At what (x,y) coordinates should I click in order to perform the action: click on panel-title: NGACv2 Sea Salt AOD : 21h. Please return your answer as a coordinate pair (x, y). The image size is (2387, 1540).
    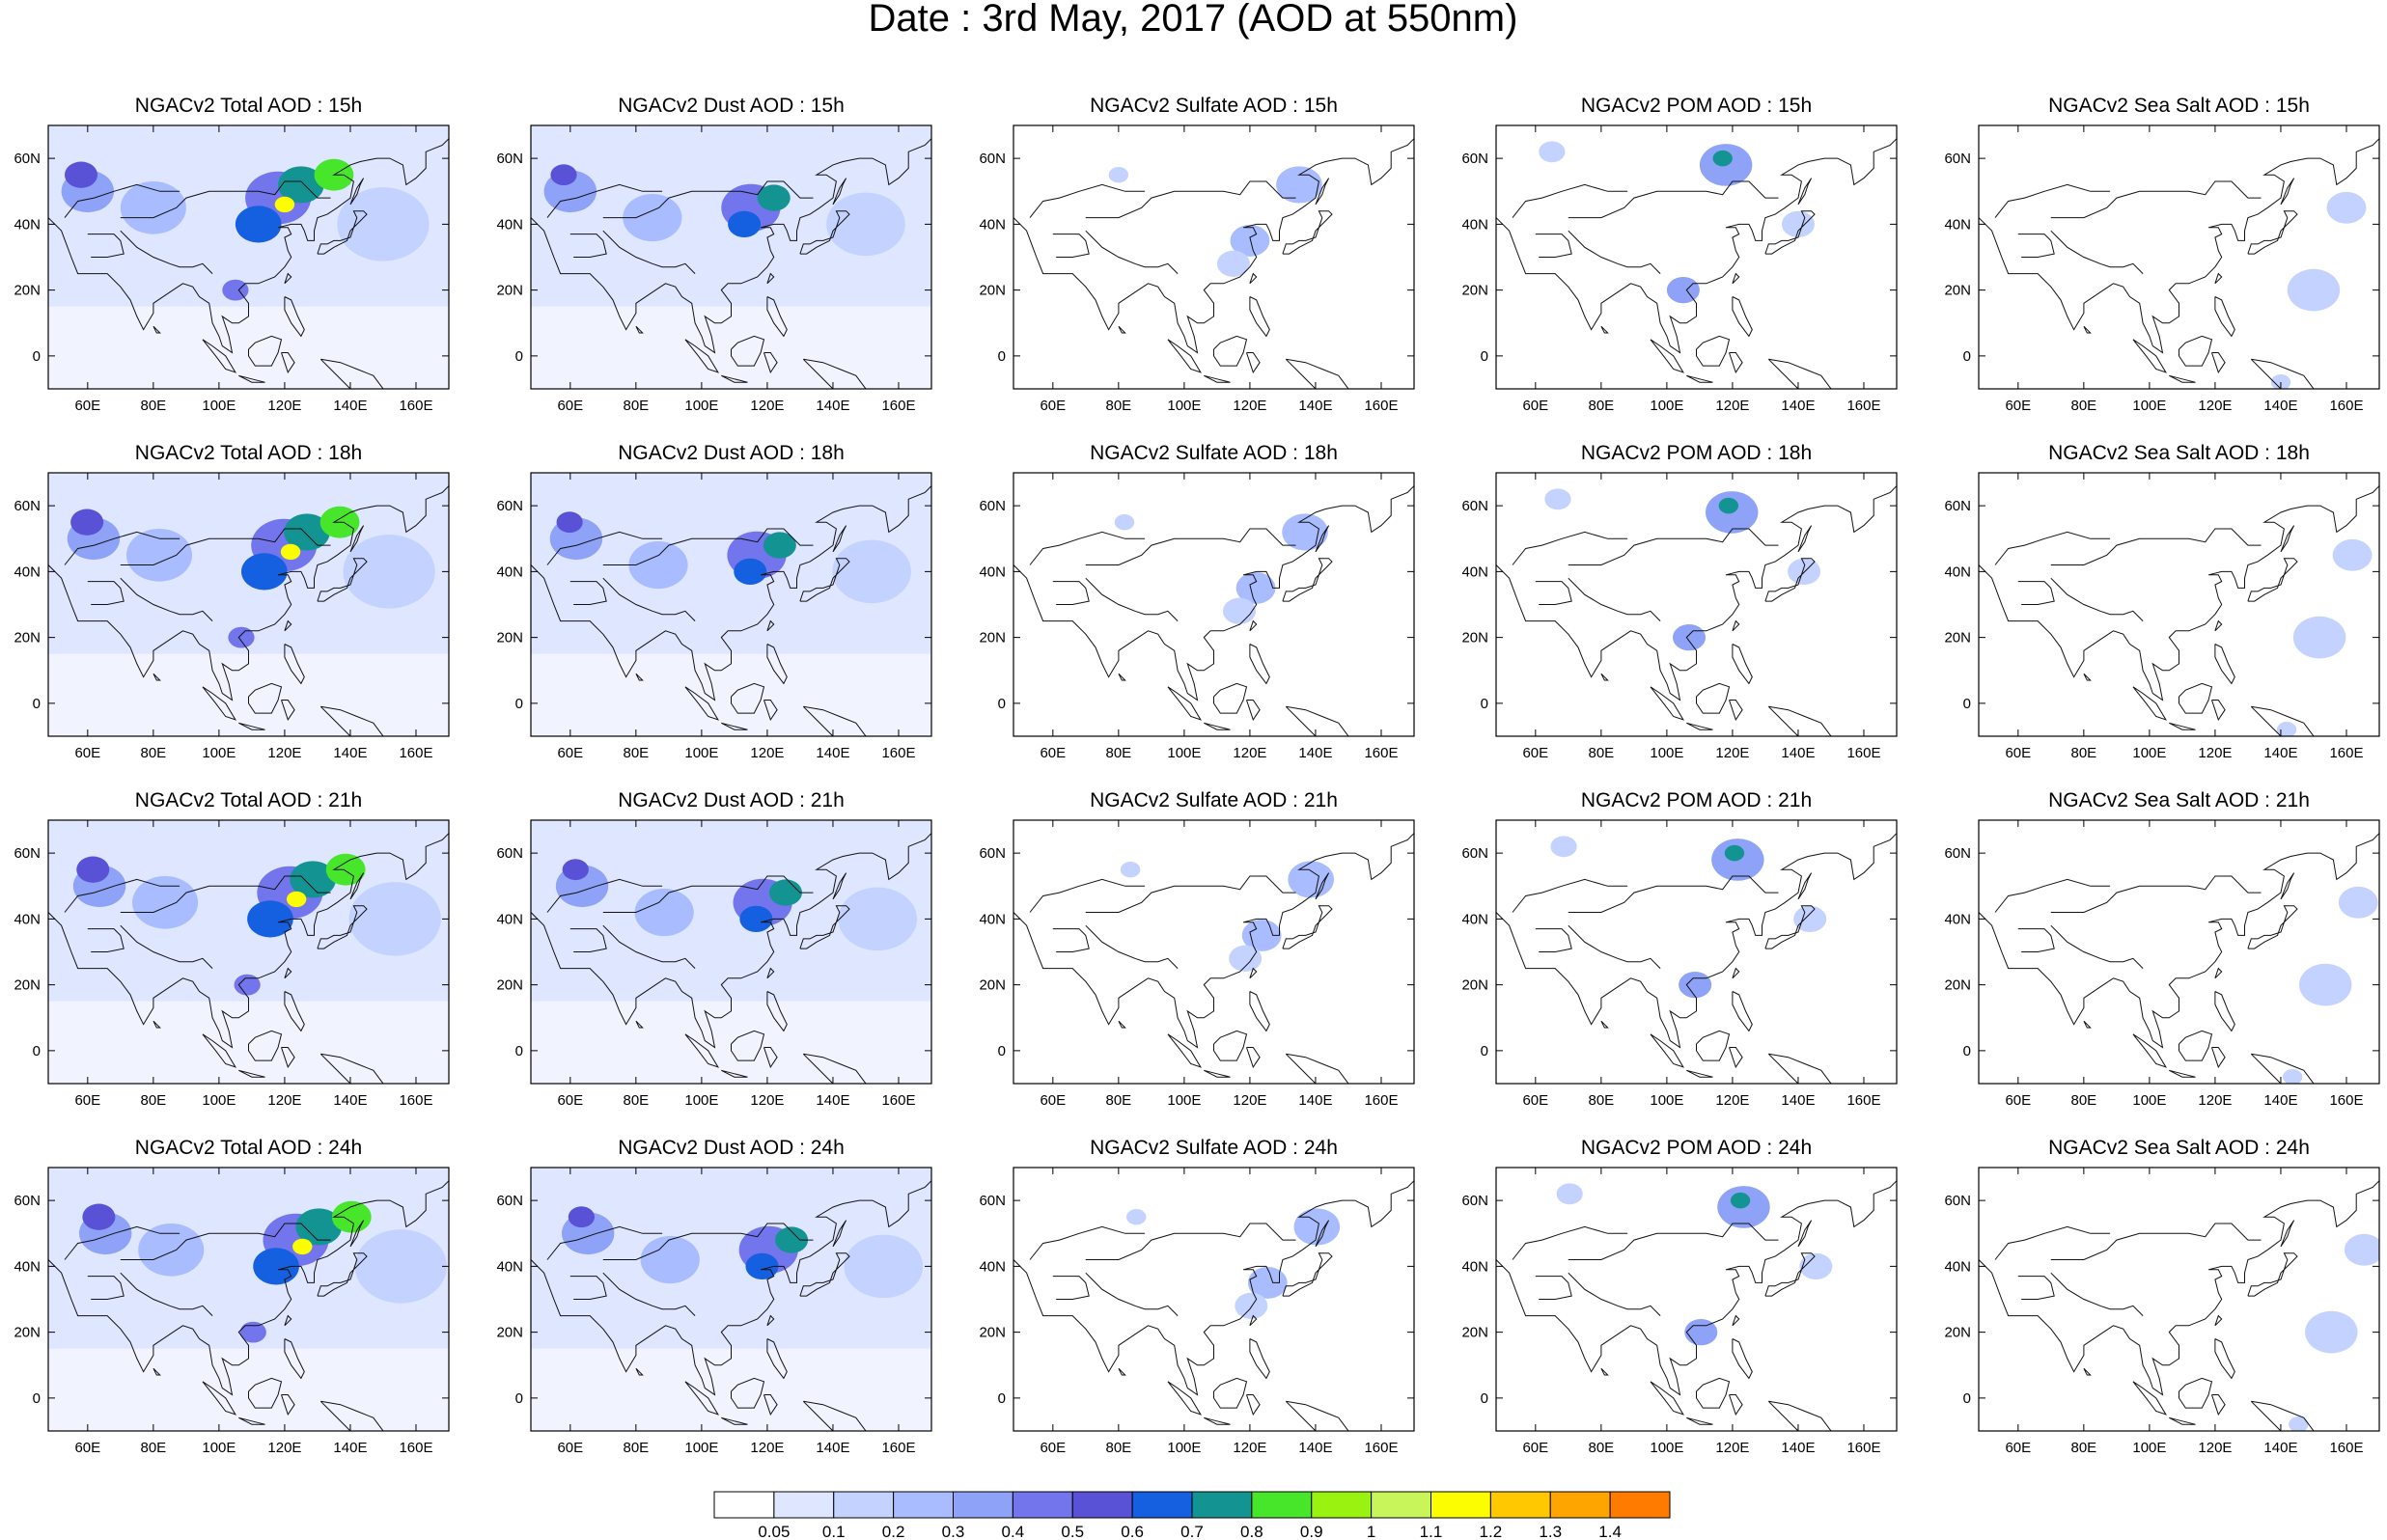
    Looking at the image, I should click on (2179, 800).